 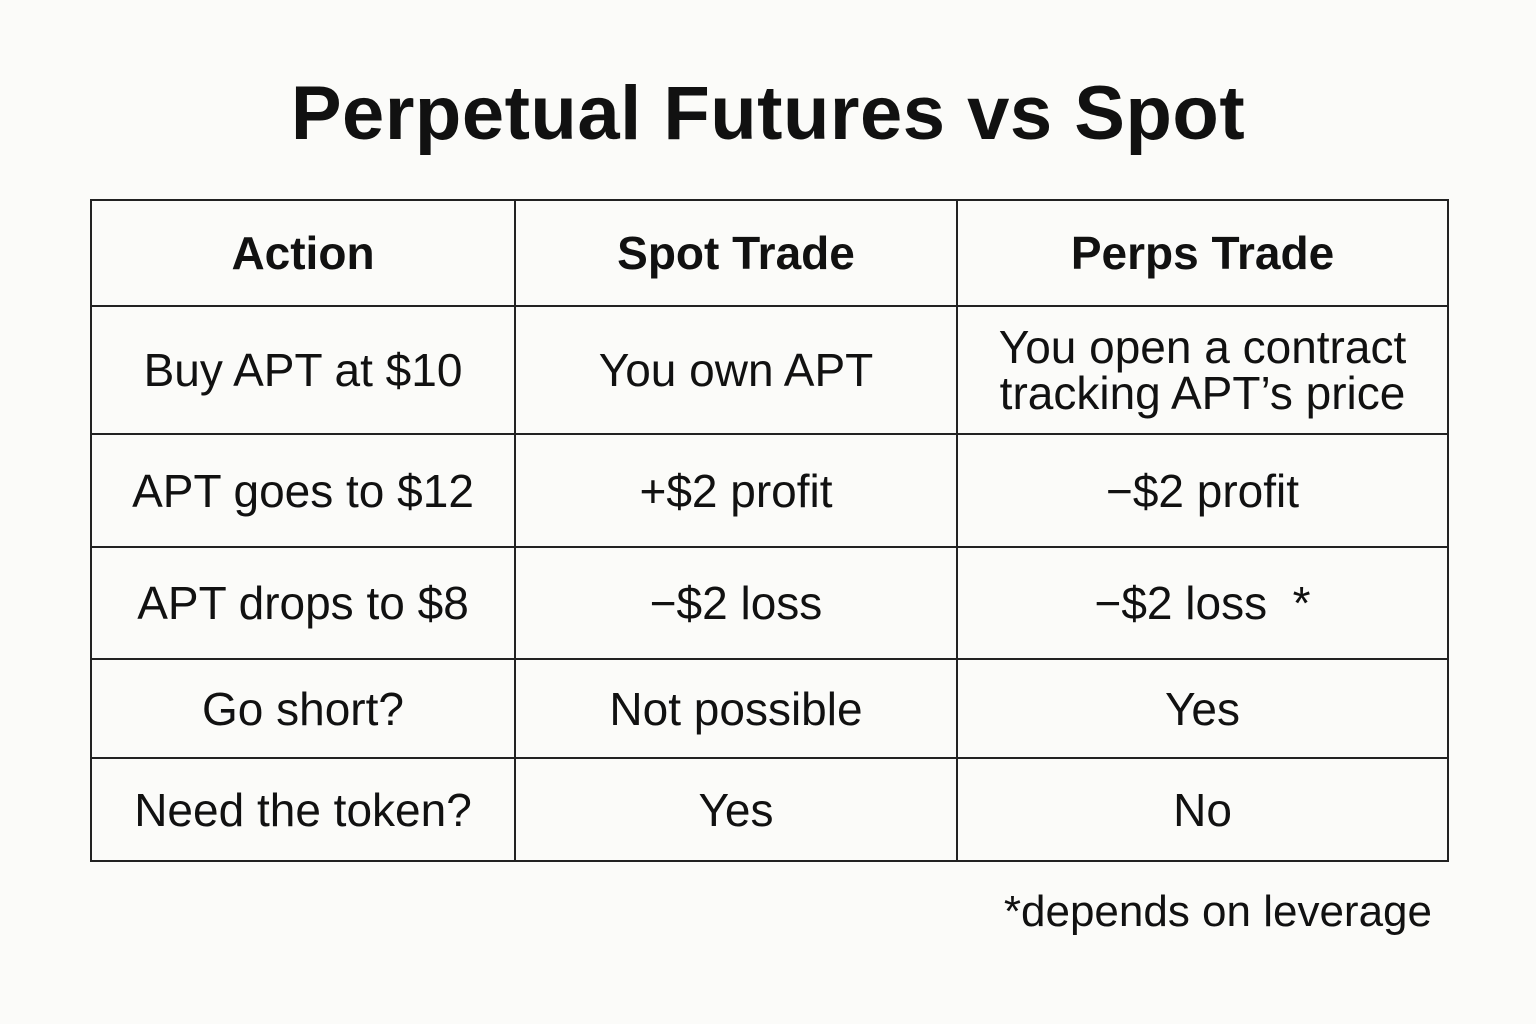 I want to click on action-cell: Buy APT at $10, so click(x=303, y=370).